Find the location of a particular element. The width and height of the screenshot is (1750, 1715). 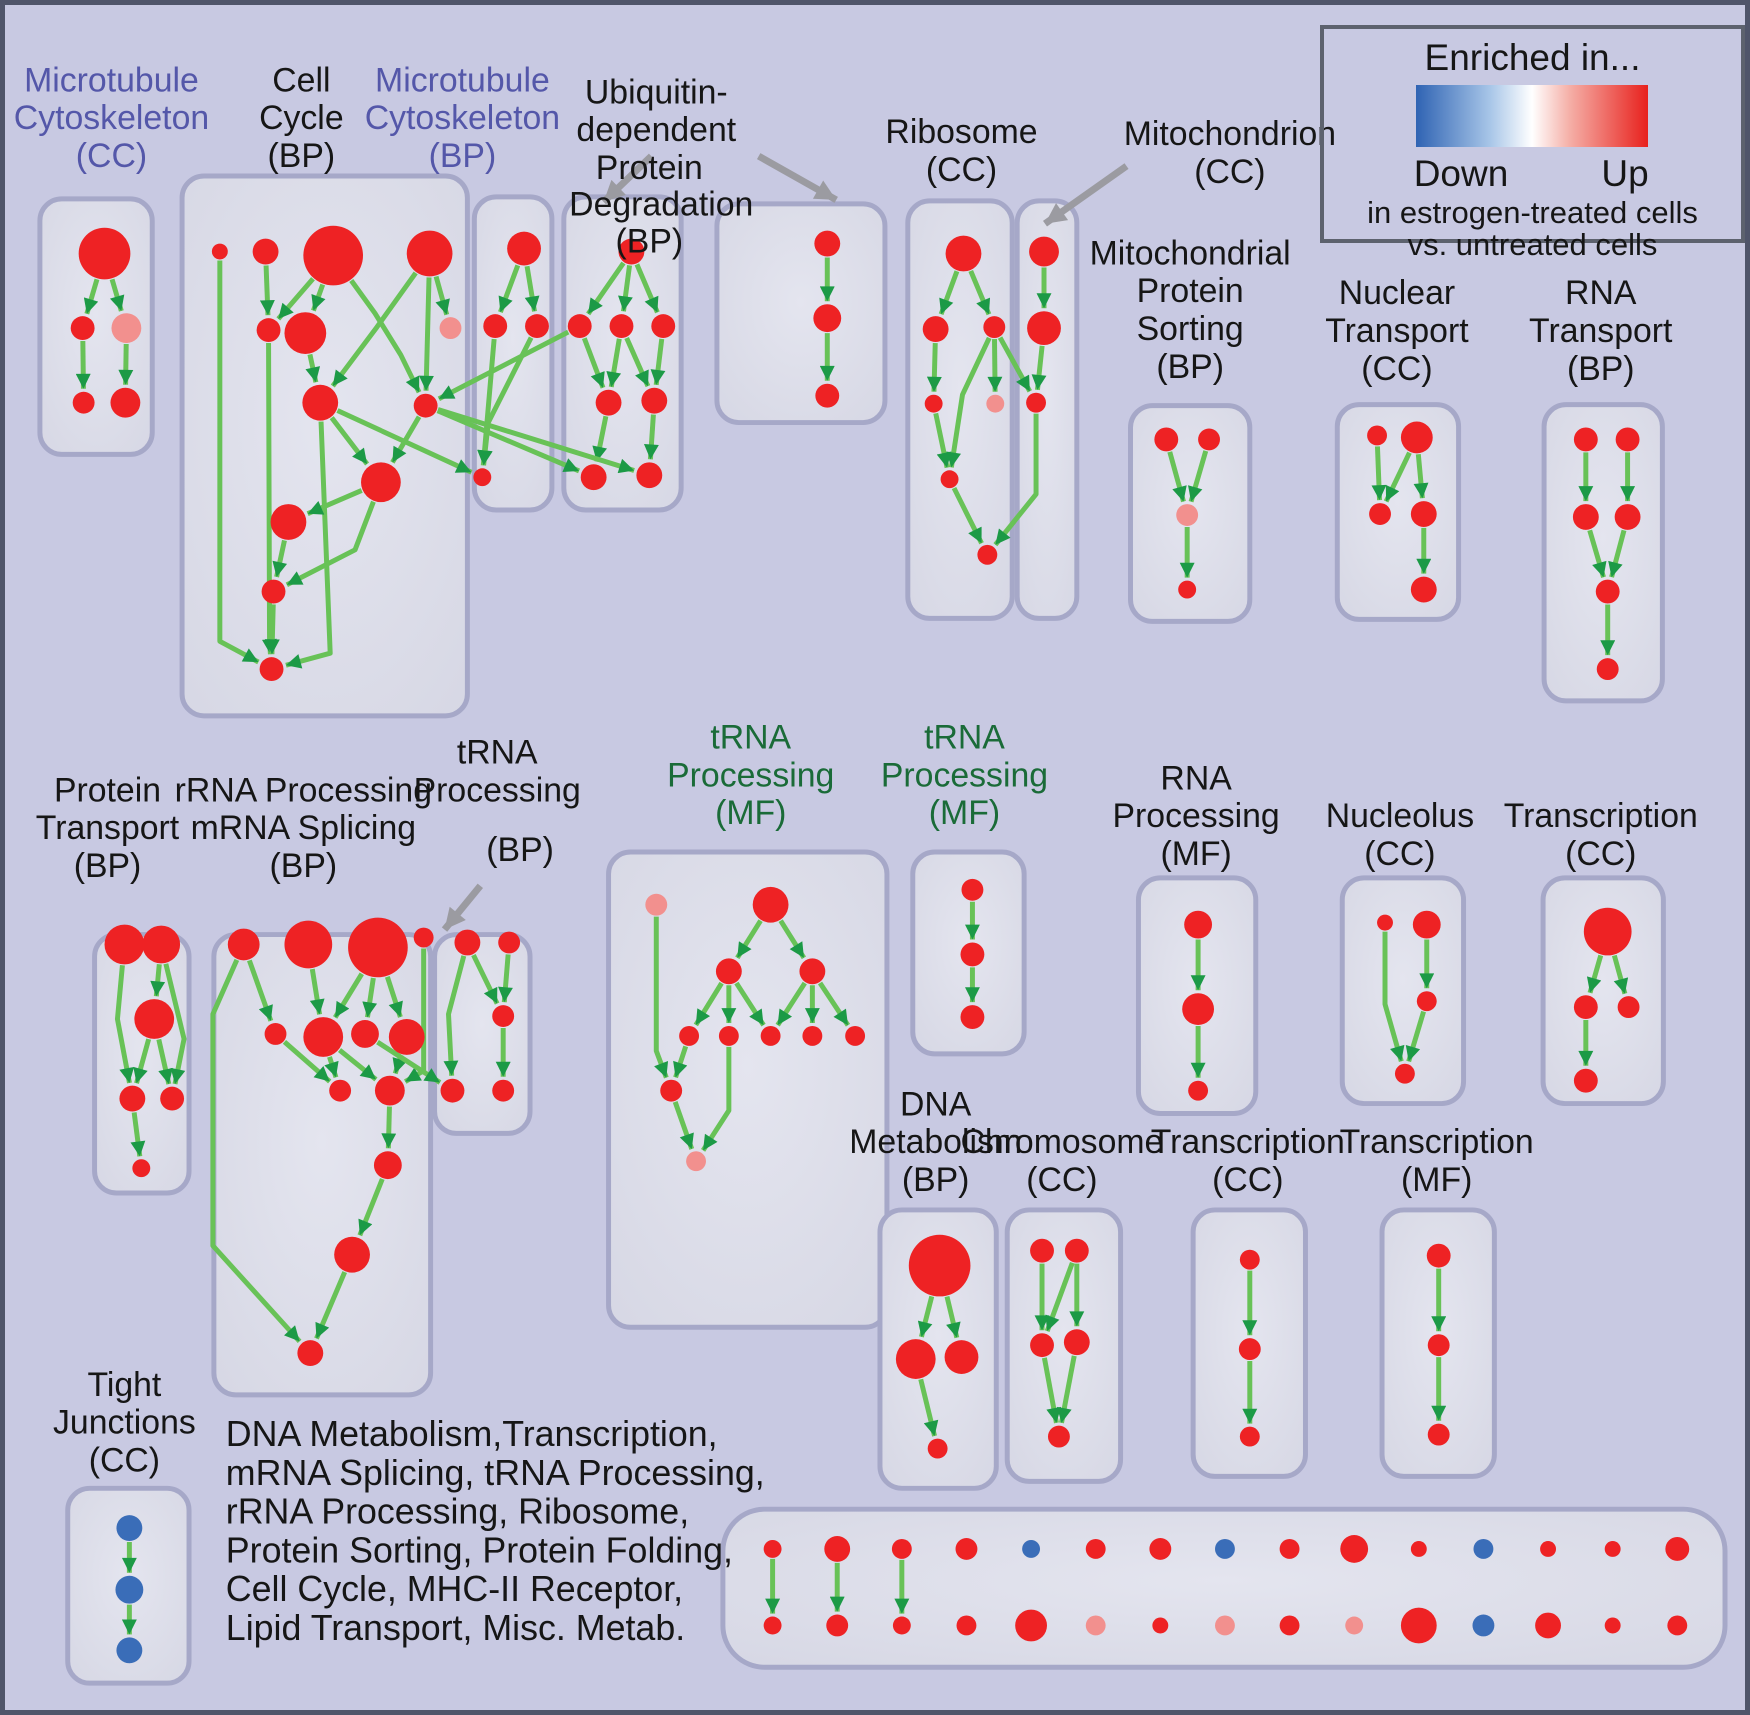

cluster-label: Nucleolus is located at coordinates (1400, 816).